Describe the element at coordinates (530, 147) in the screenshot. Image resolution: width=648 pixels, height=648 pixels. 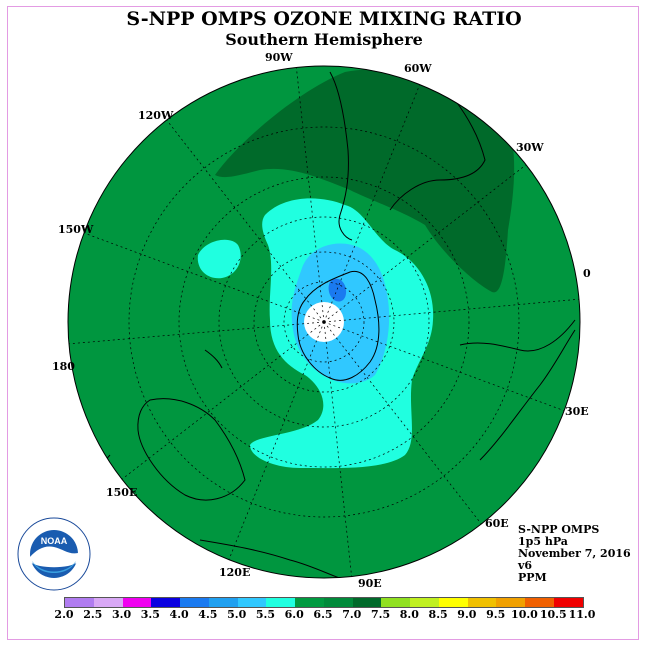
I see `lon-label-30w: 30W` at that location.